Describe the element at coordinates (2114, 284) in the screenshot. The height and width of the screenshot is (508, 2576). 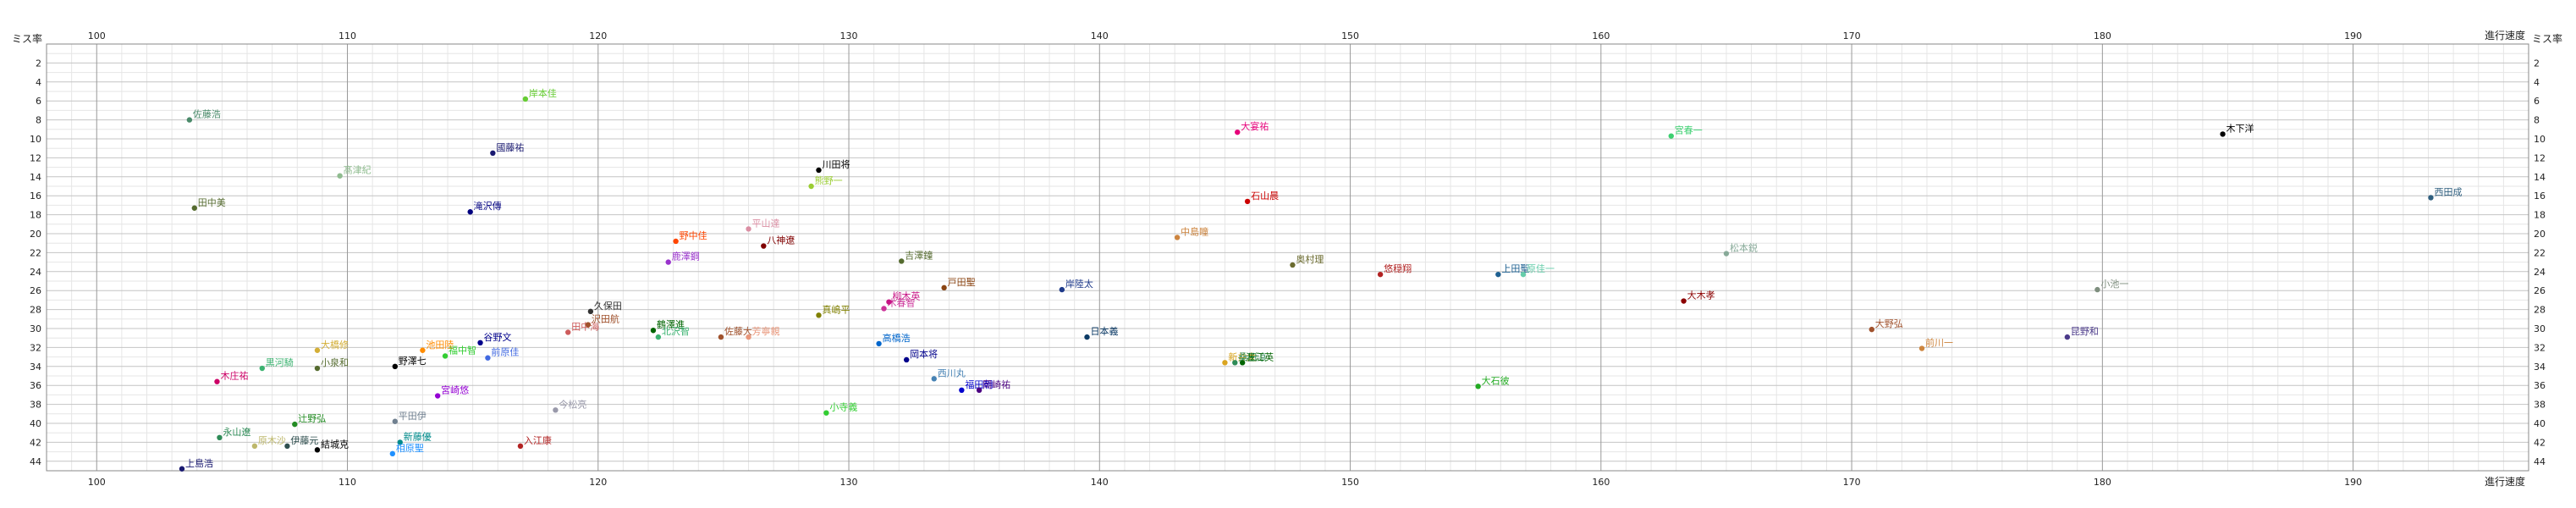
I see `point-label: 小池一` at that location.